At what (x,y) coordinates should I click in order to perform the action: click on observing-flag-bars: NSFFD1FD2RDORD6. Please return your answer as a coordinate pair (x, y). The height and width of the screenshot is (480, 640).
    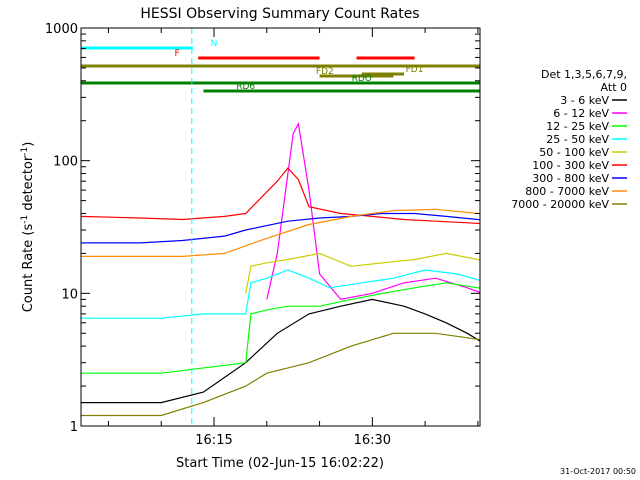
    Looking at the image, I should click on (280, 66).